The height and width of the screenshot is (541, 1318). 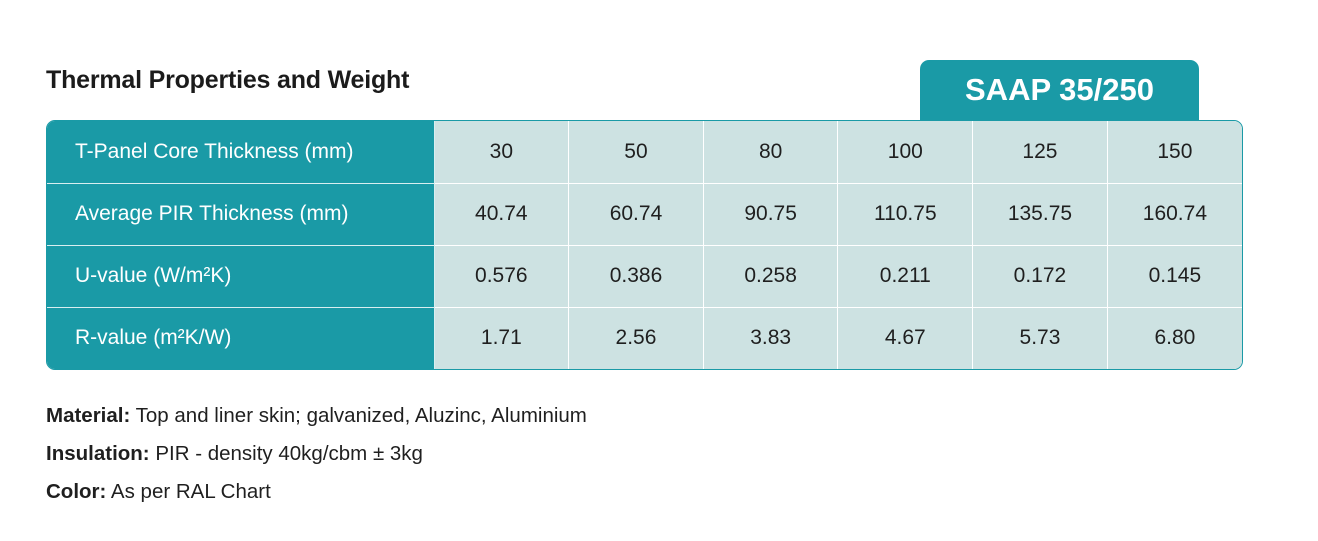 What do you see at coordinates (1174, 338) in the screenshot?
I see `table-cell: 6.80` at bounding box center [1174, 338].